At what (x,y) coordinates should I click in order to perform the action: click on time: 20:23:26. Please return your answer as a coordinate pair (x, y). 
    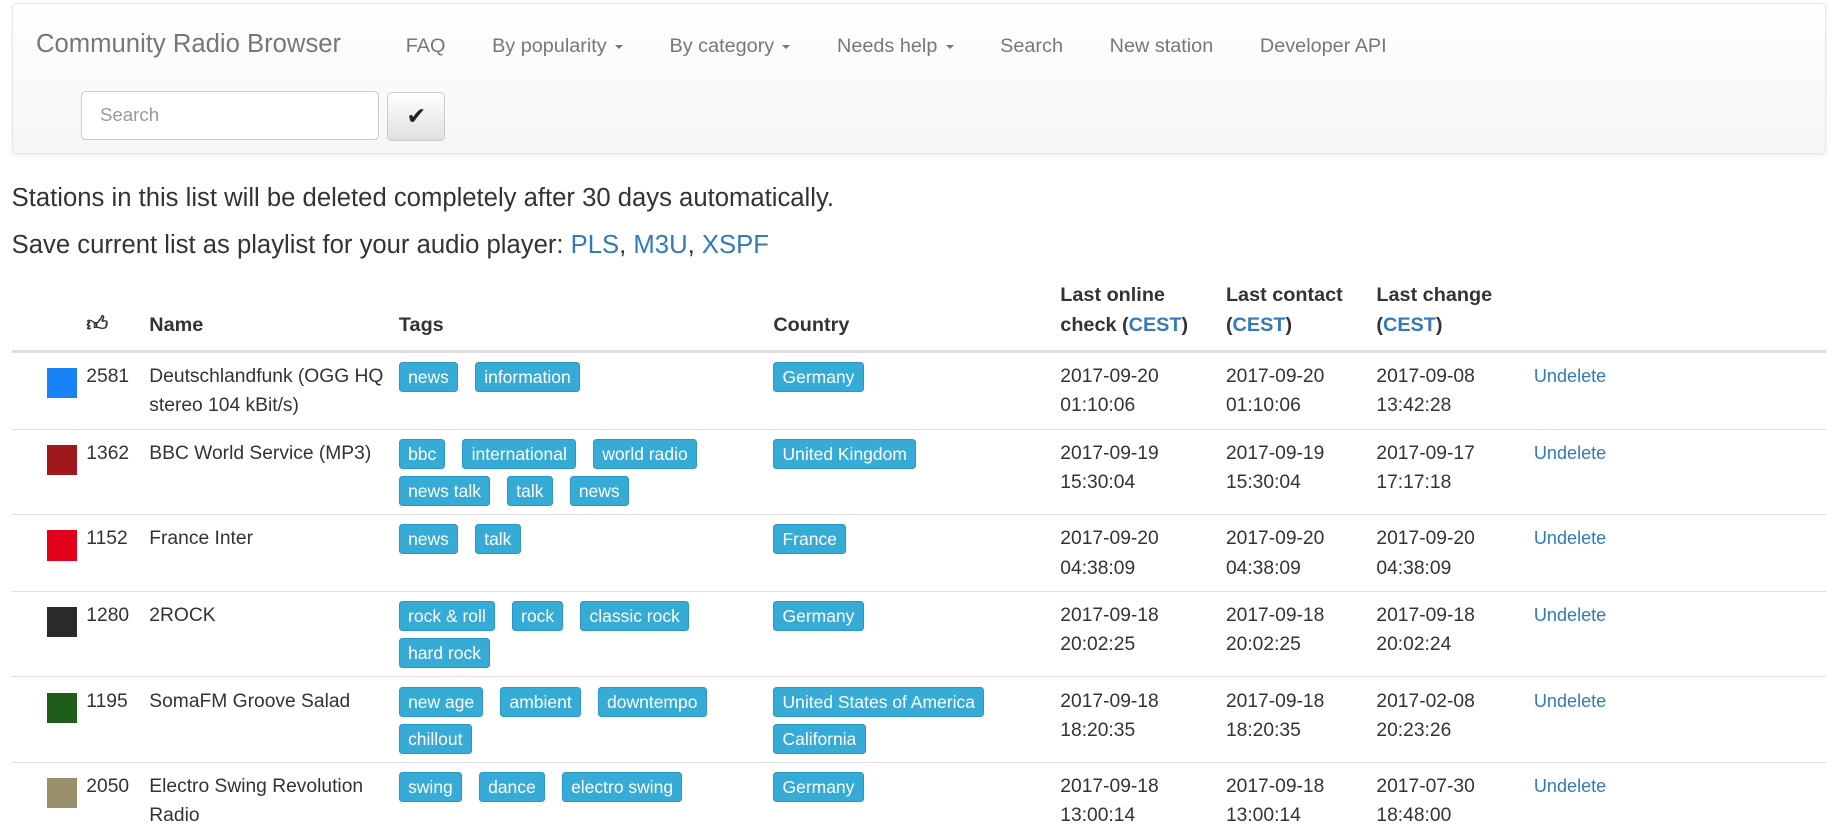
    Looking at the image, I should click on (1414, 730).